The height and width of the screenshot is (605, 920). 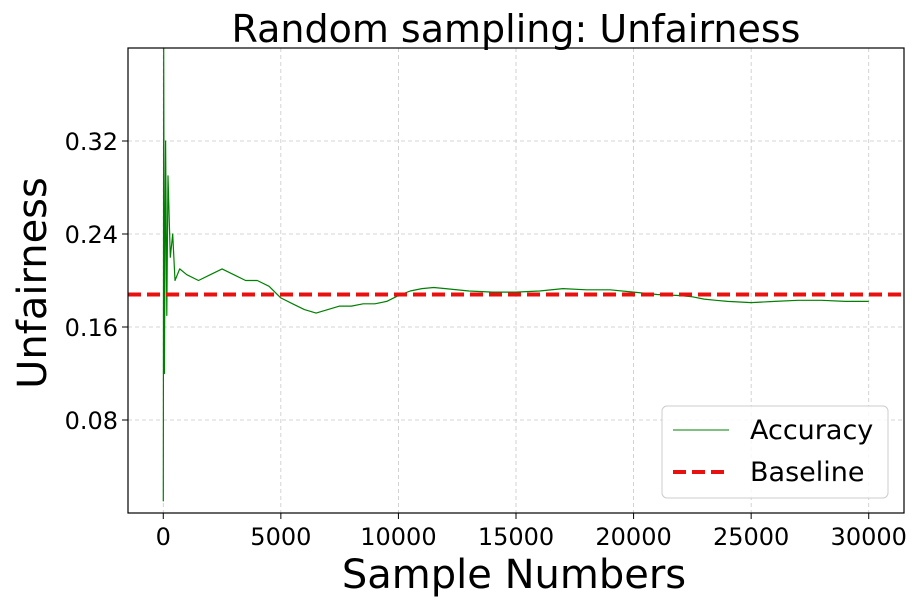 I want to click on legend-box, so click(x=775, y=452).